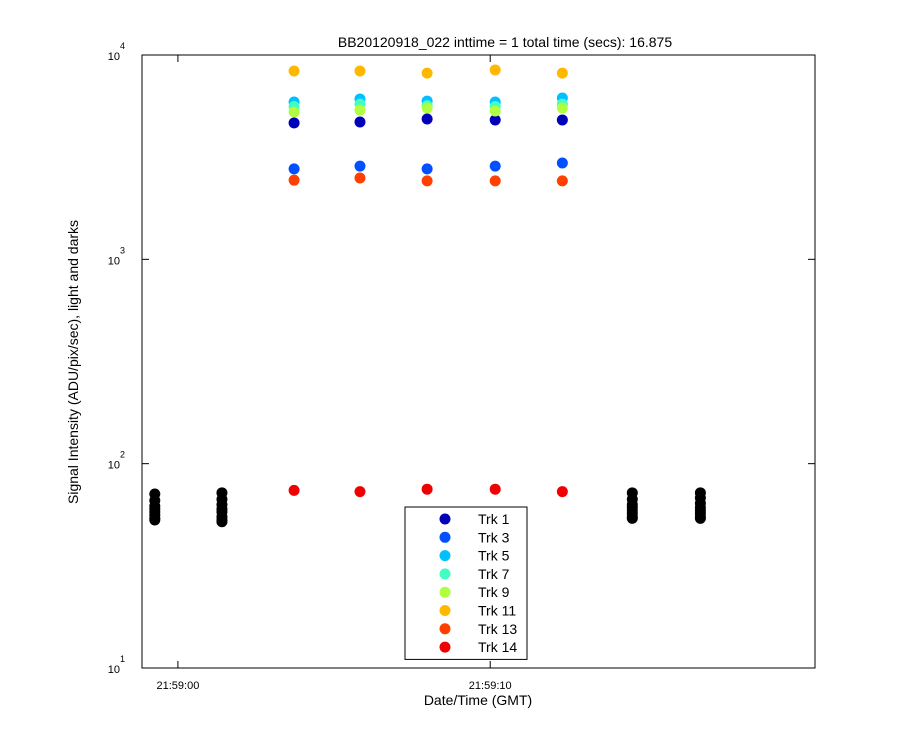  What do you see at coordinates (494, 592) in the screenshot?
I see `legend-label: Trk 9` at bounding box center [494, 592].